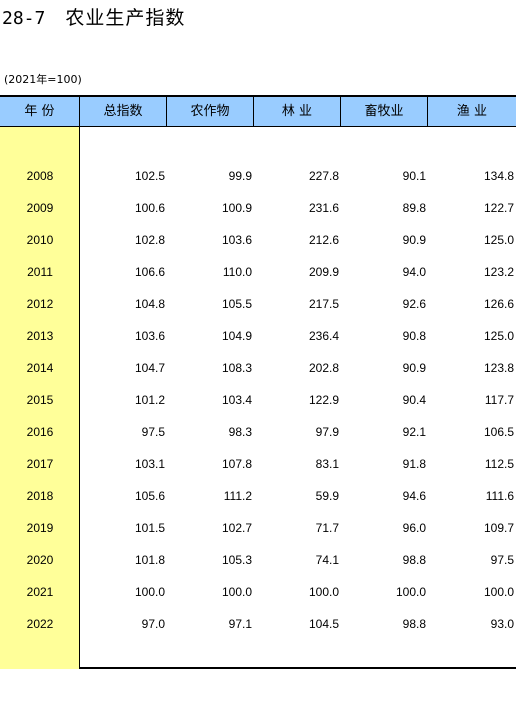 This screenshot has height=702, width=516. Describe the element at coordinates (153, 624) in the screenshot. I see `cell-total-index: 97.0` at that location.